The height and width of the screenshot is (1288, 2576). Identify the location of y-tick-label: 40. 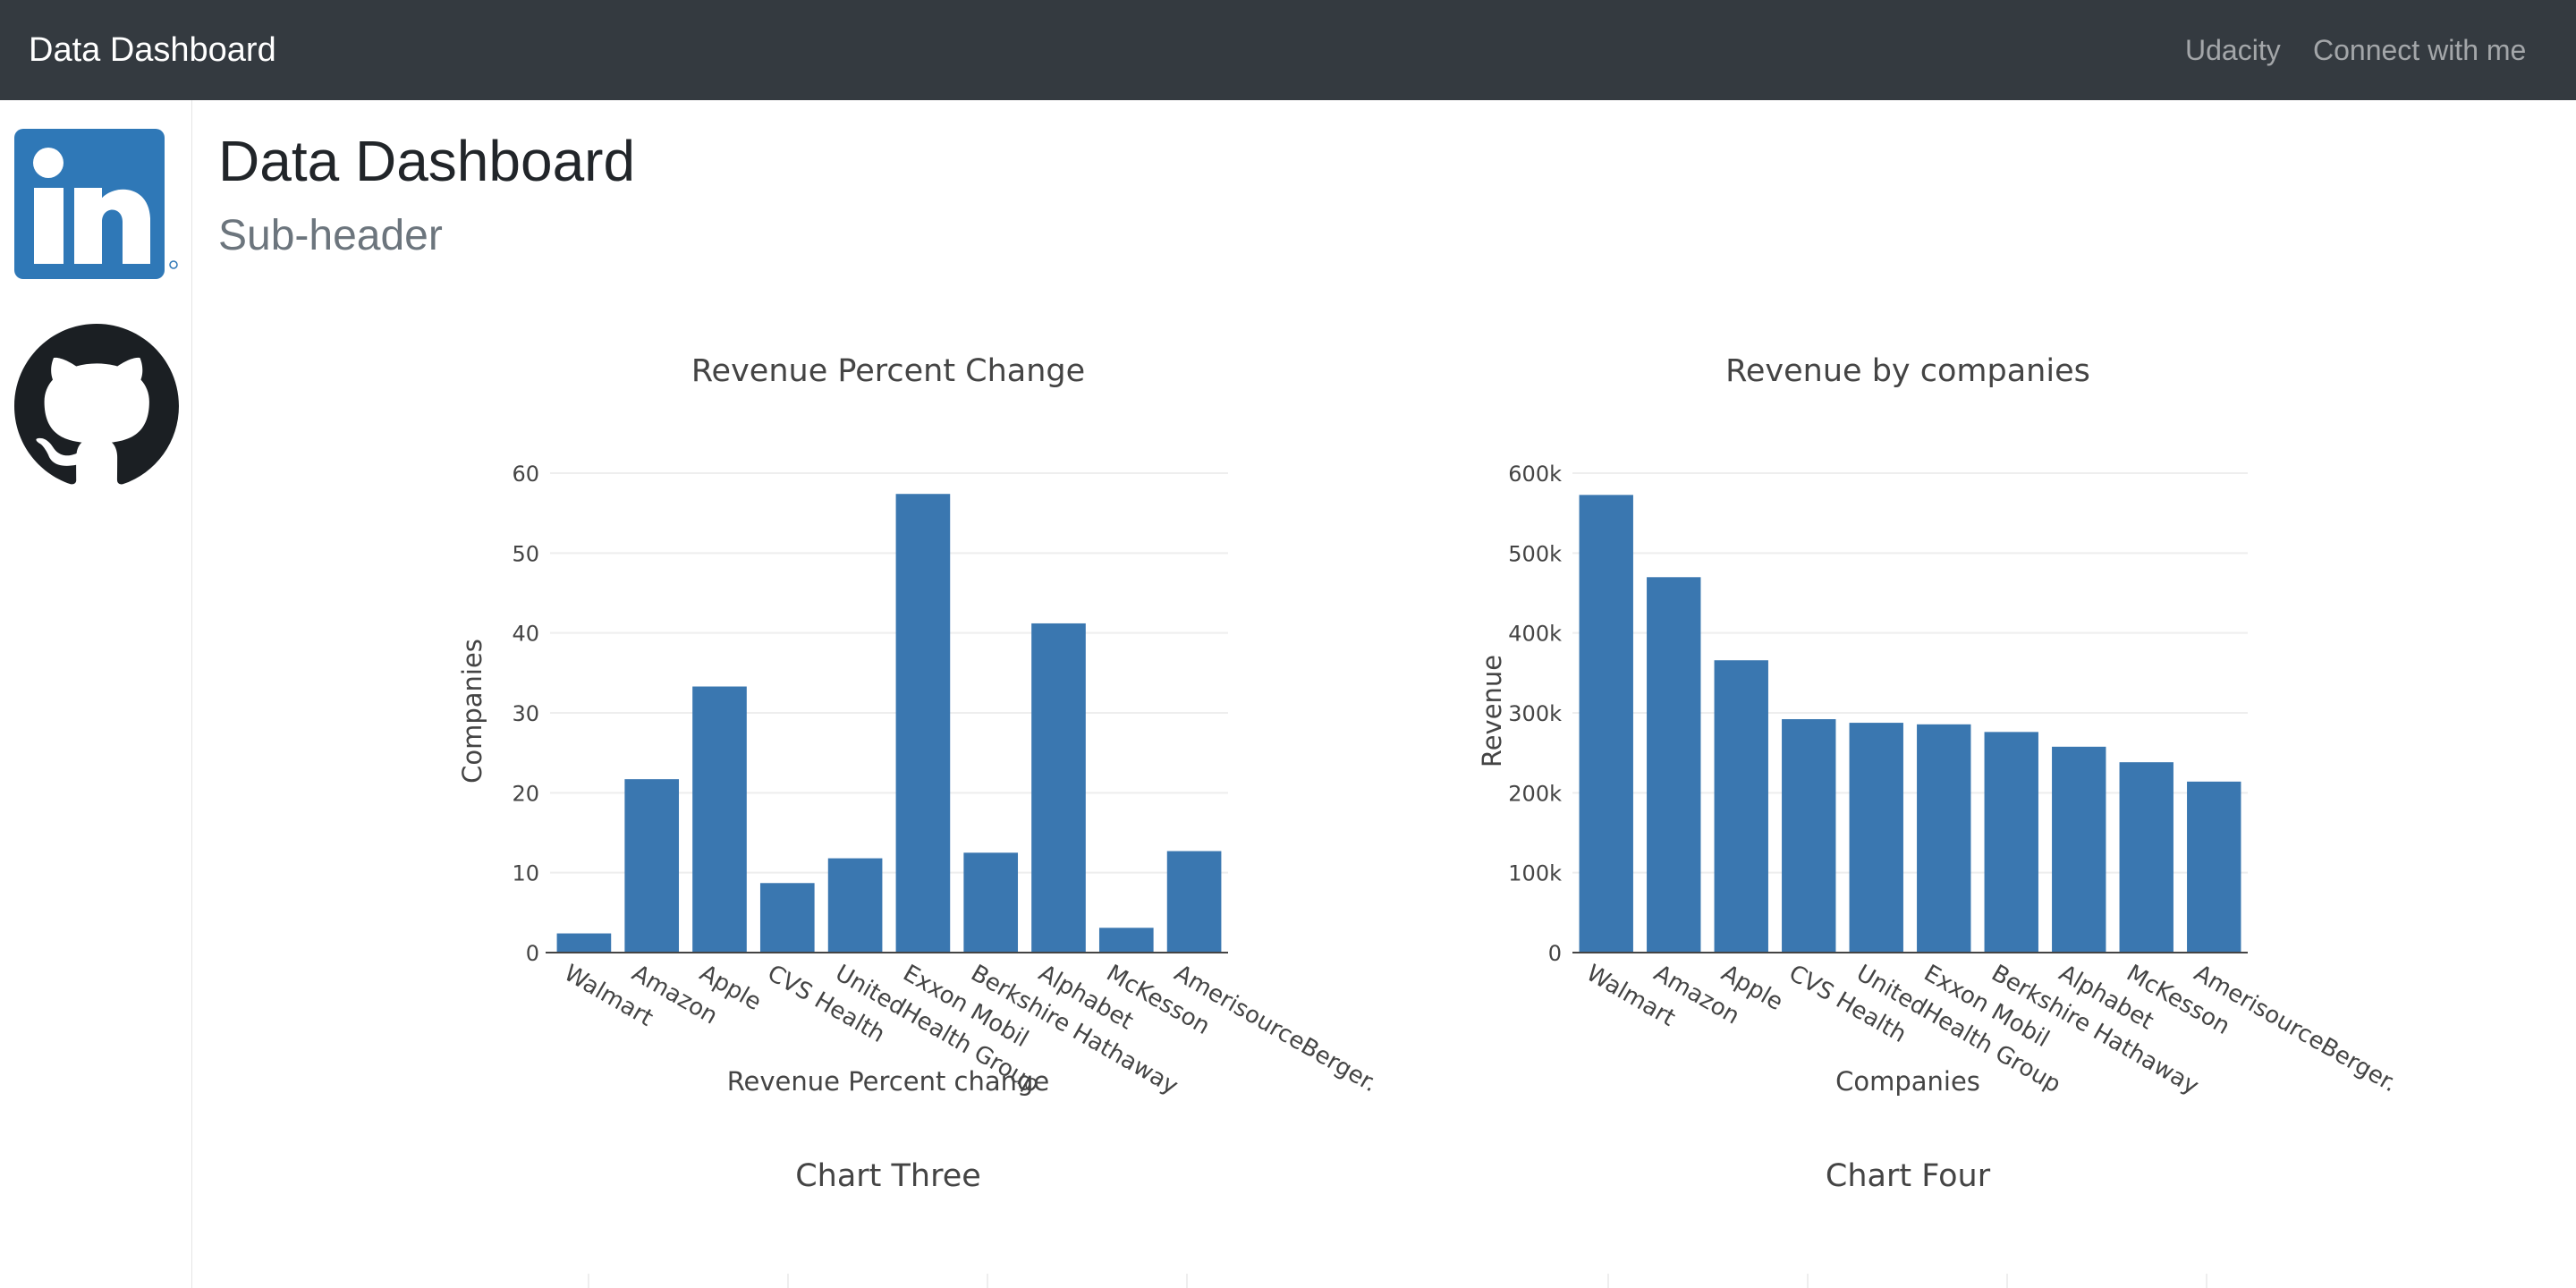
(525, 634).